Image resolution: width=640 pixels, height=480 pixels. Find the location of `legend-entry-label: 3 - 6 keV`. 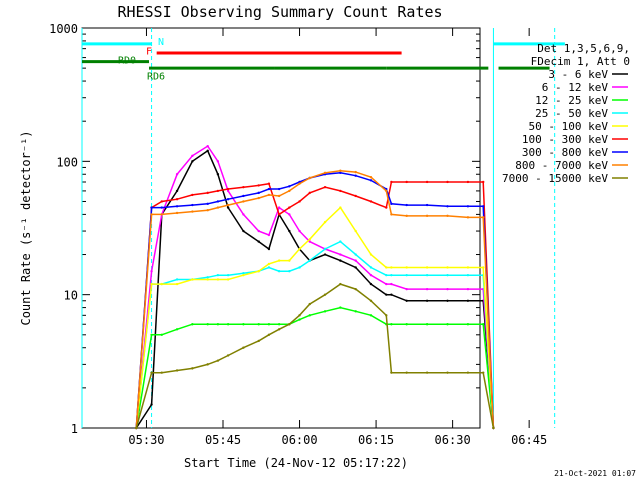

legend-entry-label: 3 - 6 keV is located at coordinates (578, 74).